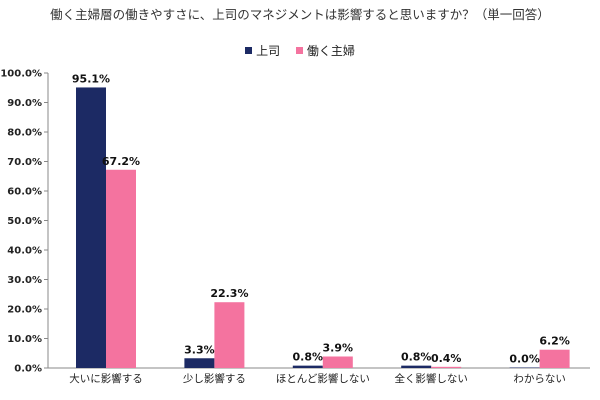 Image resolution: width=600 pixels, height=400 pixels. Describe the element at coordinates (431, 378) in the screenshot. I see `x-tick-label: 全く影響しない` at that location.